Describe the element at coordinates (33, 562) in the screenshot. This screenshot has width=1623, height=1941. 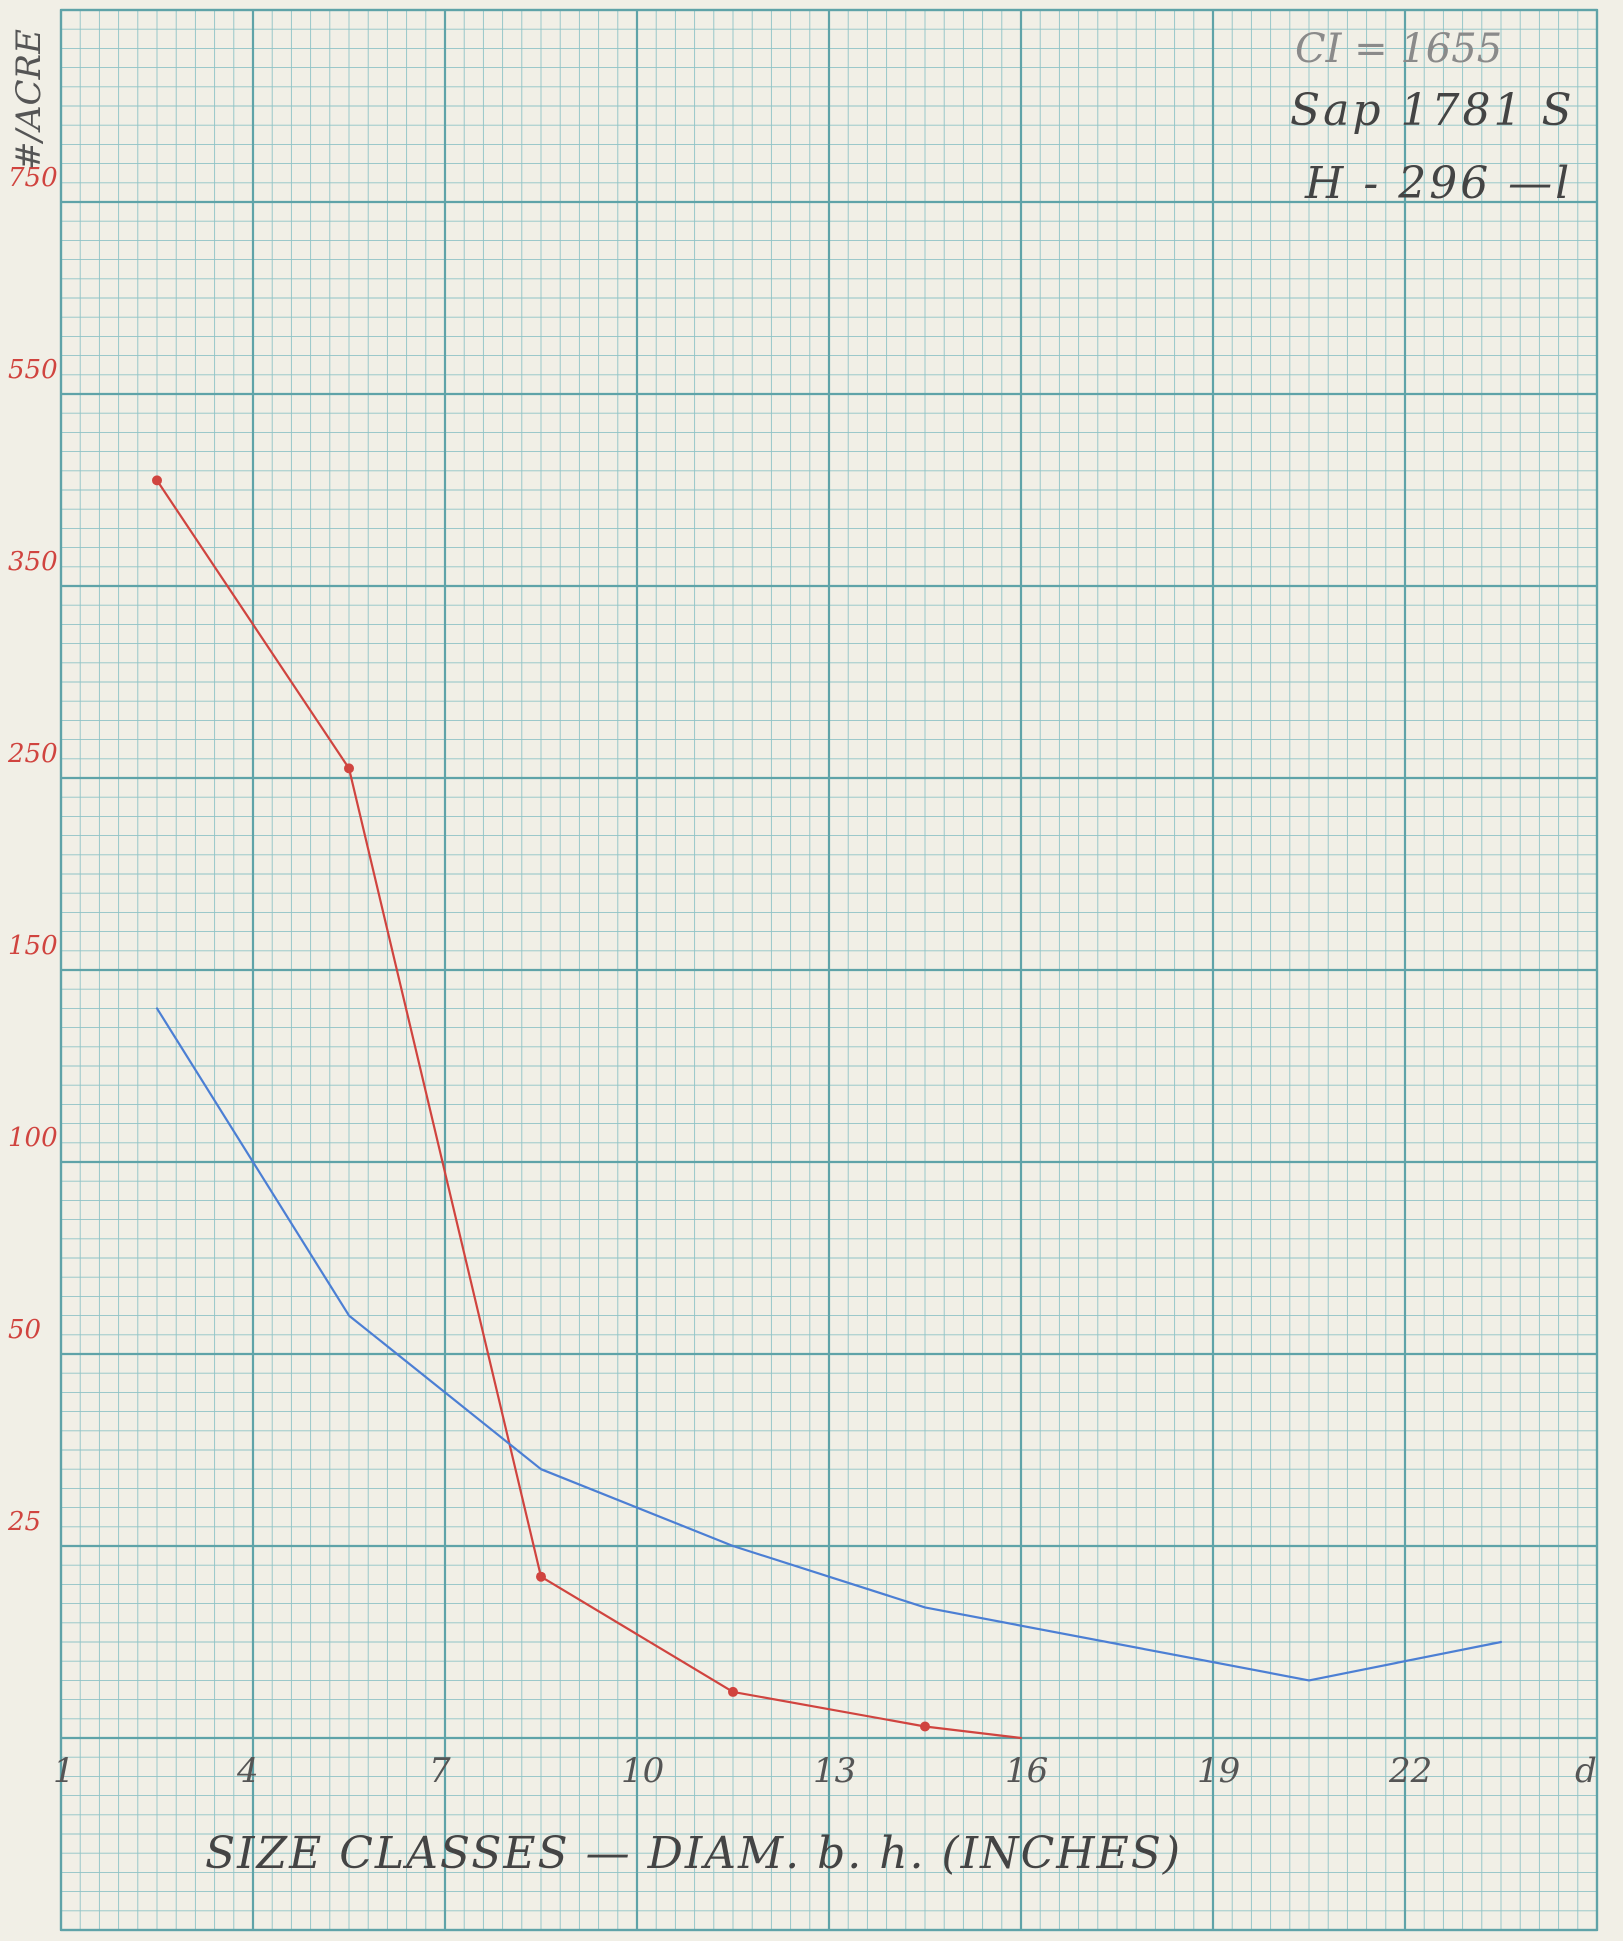
I see `y-tick-label: 350` at that location.